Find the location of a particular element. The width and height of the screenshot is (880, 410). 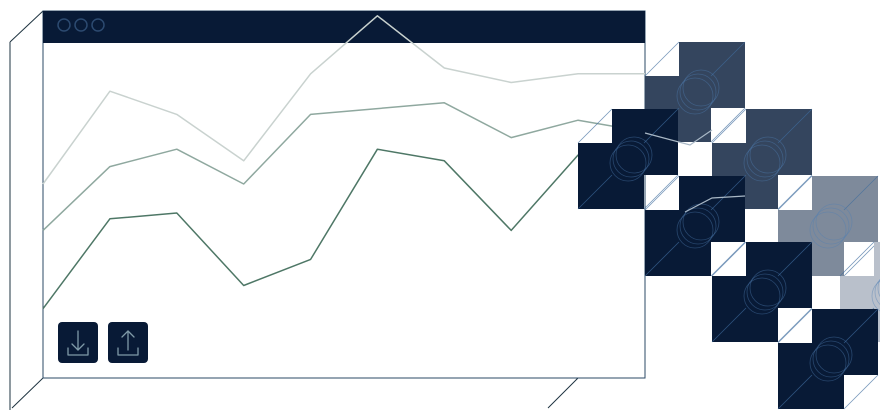

cube-back-face is located at coordinates (877, 275).